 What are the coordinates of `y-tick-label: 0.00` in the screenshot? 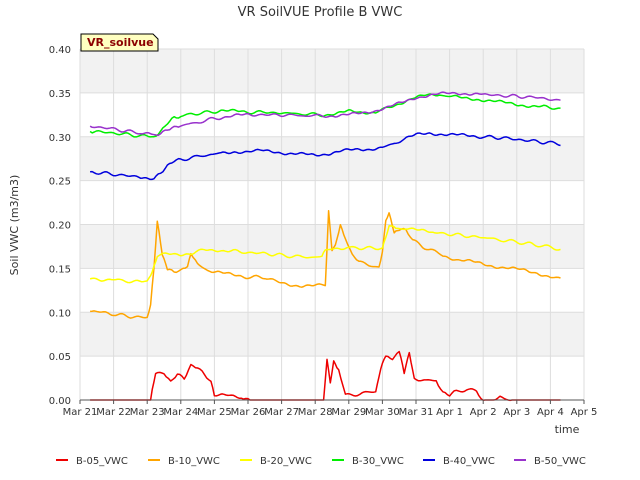 It's located at (60, 401).